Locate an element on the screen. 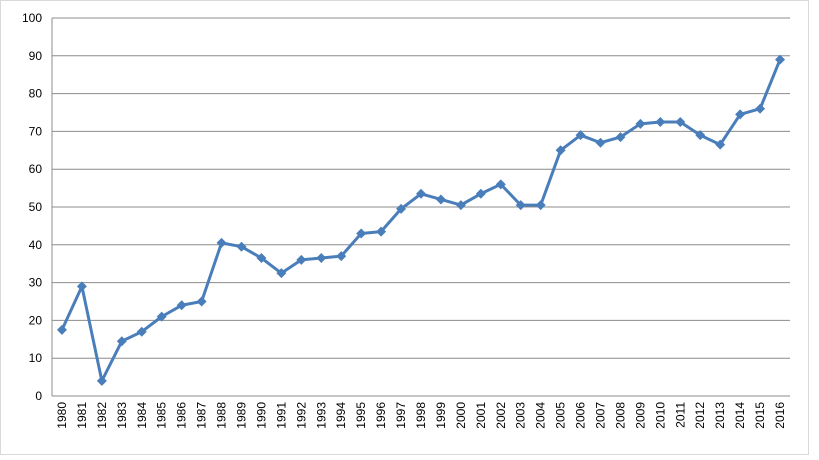  x-tick-label: 2002 is located at coordinates (501, 415).